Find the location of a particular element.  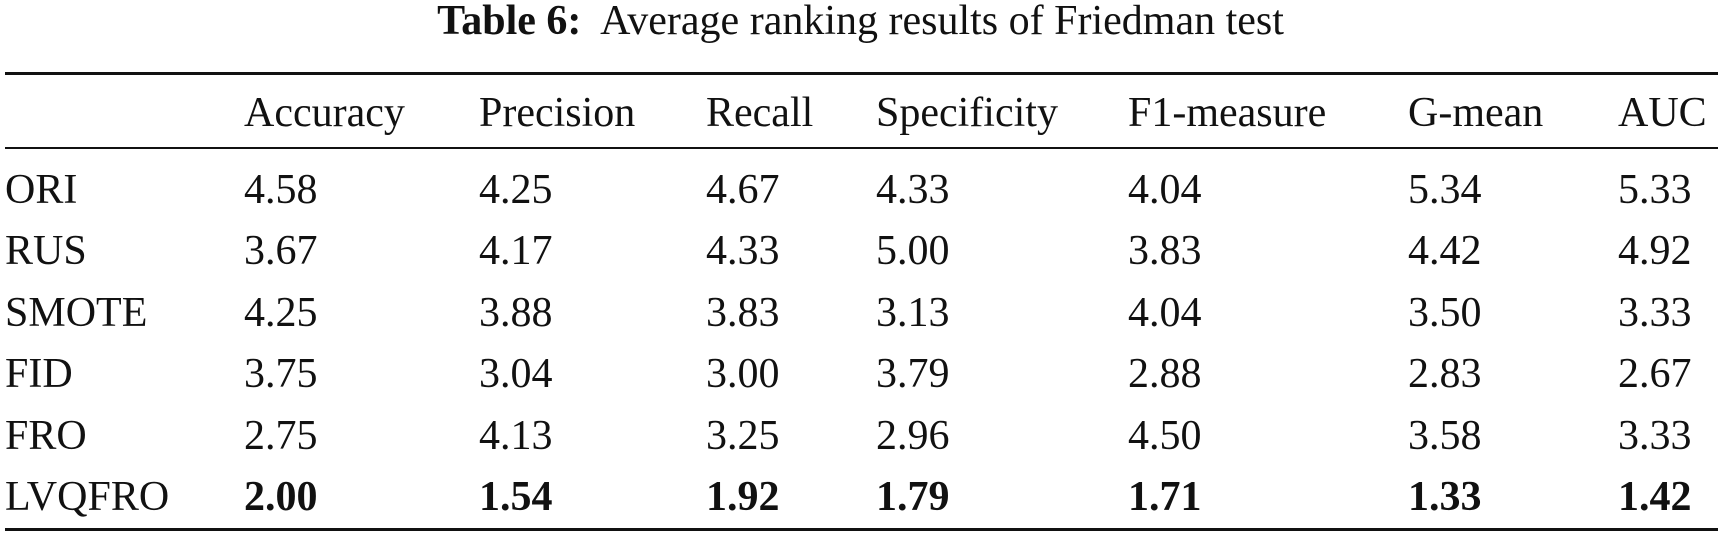

column-header: Specificity is located at coordinates (967, 113).